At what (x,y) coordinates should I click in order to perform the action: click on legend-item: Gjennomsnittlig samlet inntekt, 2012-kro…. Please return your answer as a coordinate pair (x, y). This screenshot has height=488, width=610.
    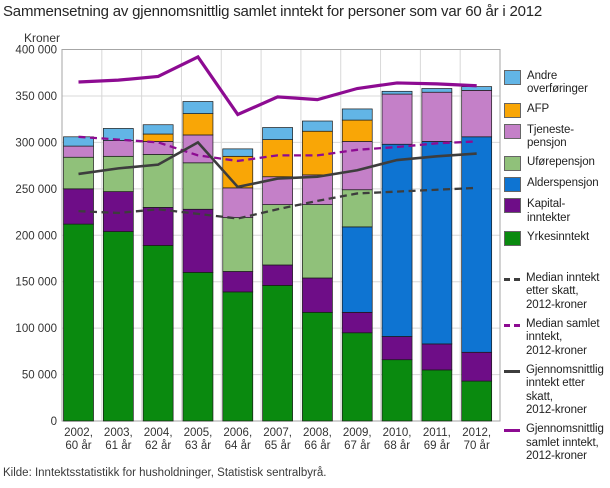
    Looking at the image, I should click on (556, 443).